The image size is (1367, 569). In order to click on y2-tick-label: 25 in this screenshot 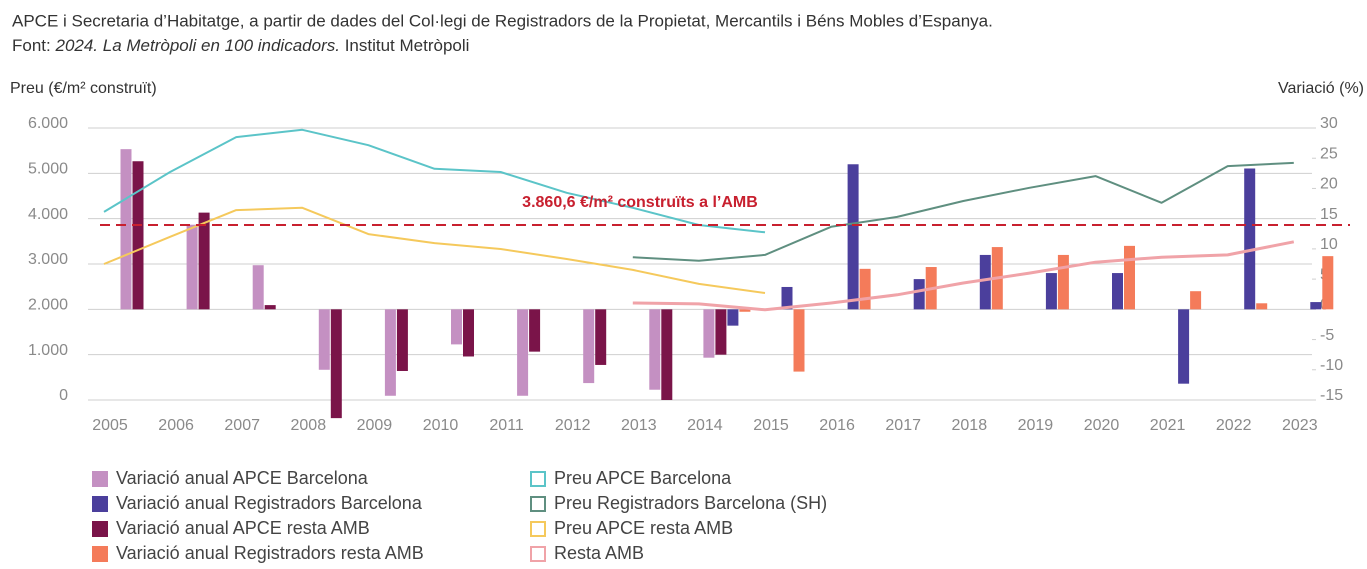, I will do `click(1329, 153)`.